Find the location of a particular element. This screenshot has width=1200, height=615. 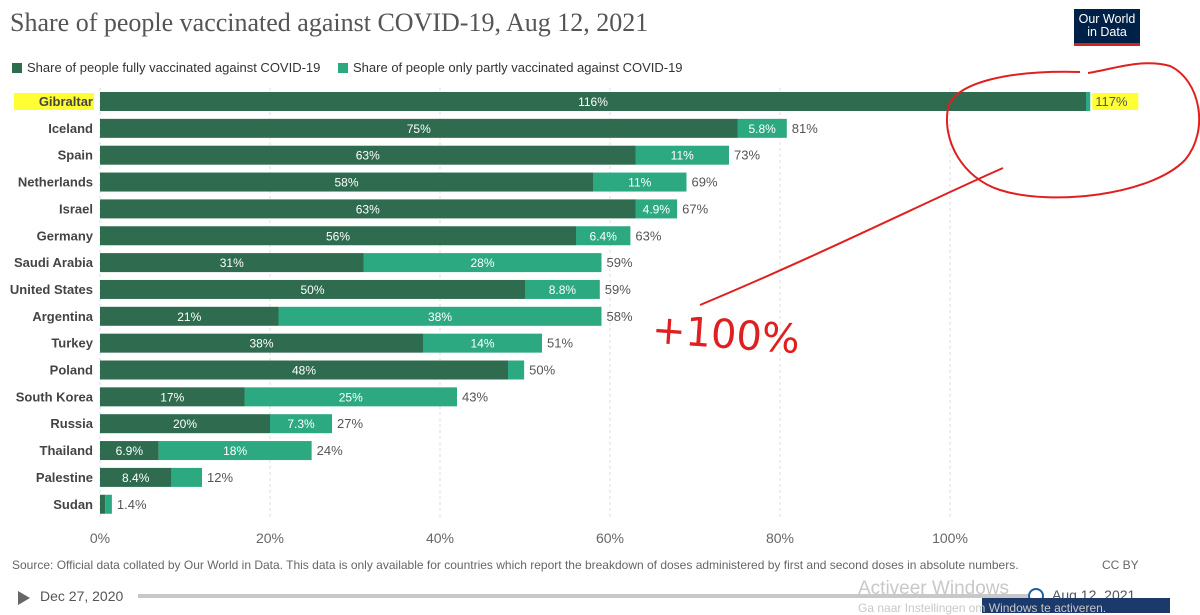

category-label: Palestine is located at coordinates (64, 477).